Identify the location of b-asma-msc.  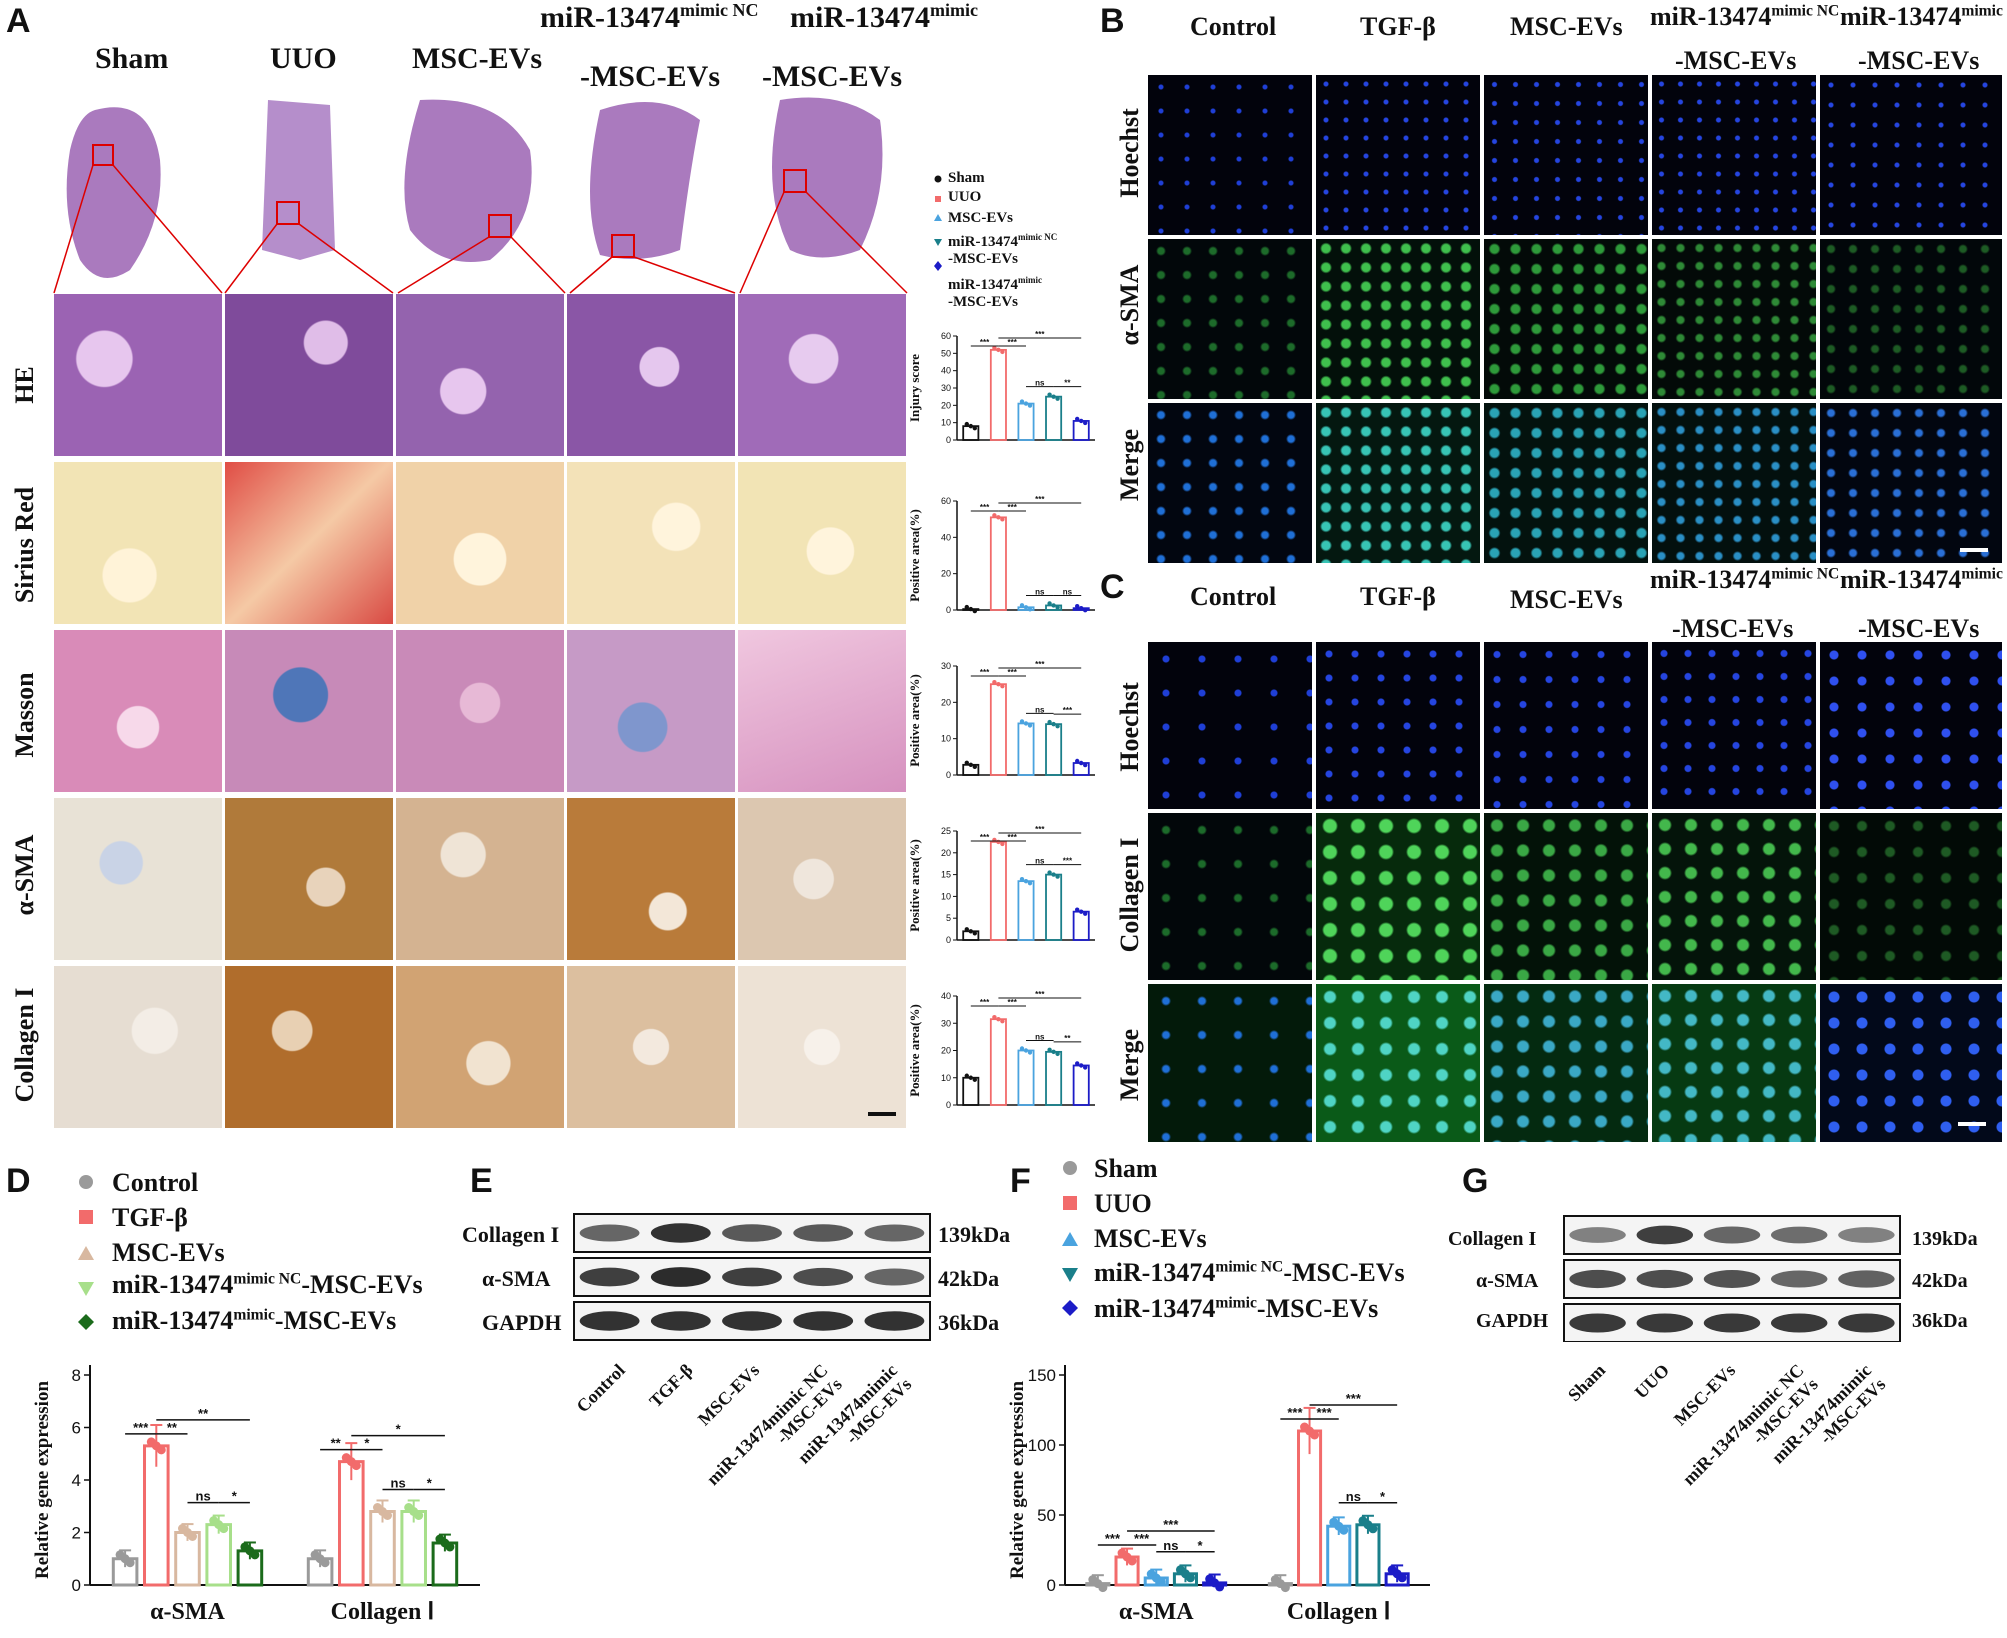
(1566, 319).